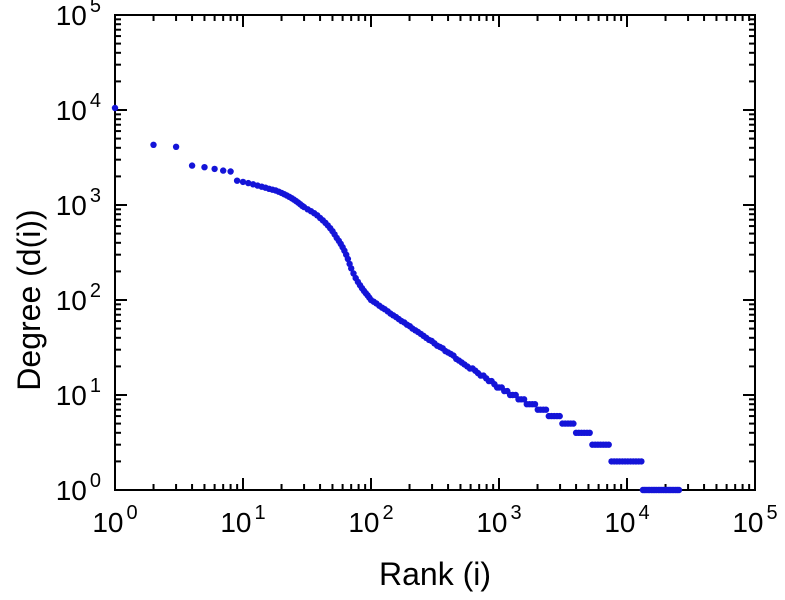 This screenshot has width=785, height=600. Describe the element at coordinates (29, 299) in the screenshot. I see `y-axis-label: Degree (d(i))` at that location.